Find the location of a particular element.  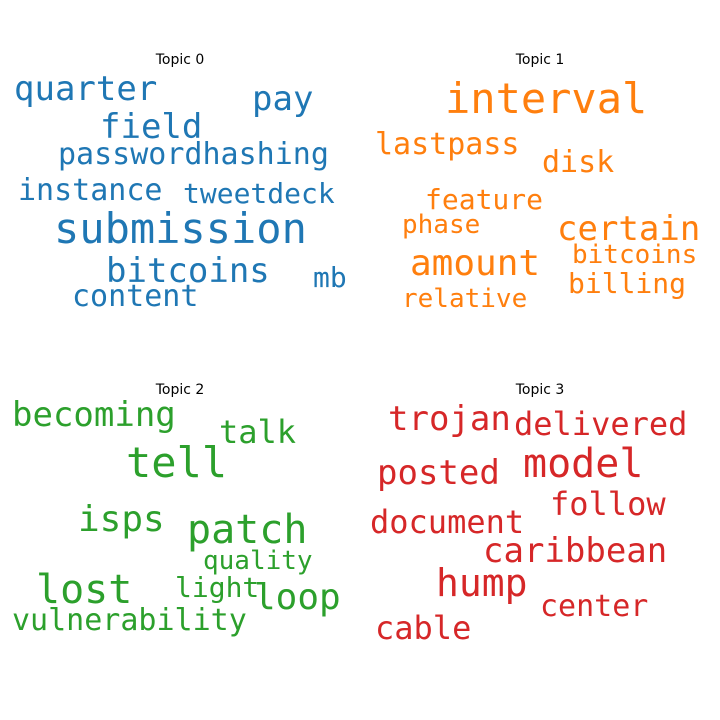

word-vulnerability: vulnerability is located at coordinates (129, 620).